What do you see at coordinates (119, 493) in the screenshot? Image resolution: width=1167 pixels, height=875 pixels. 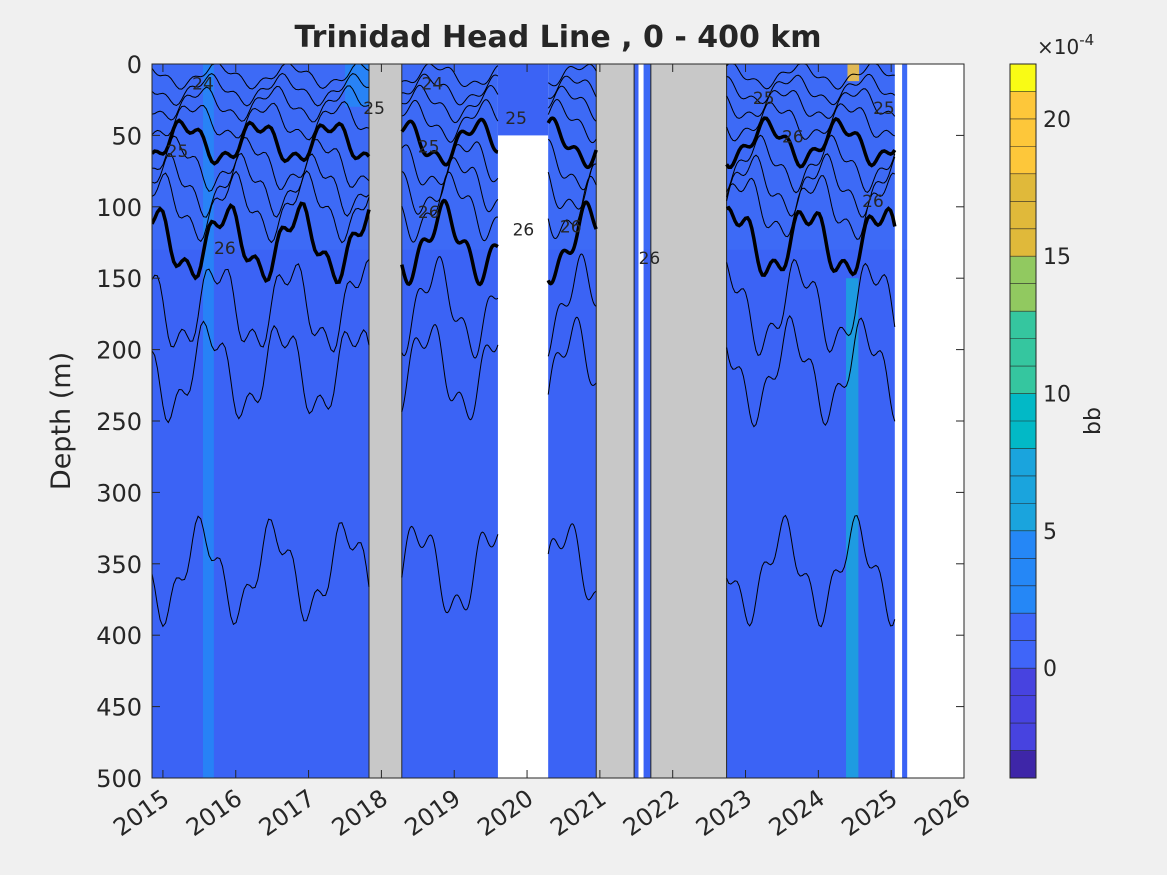 I see `y-tick-label-6: 300` at bounding box center [119, 493].